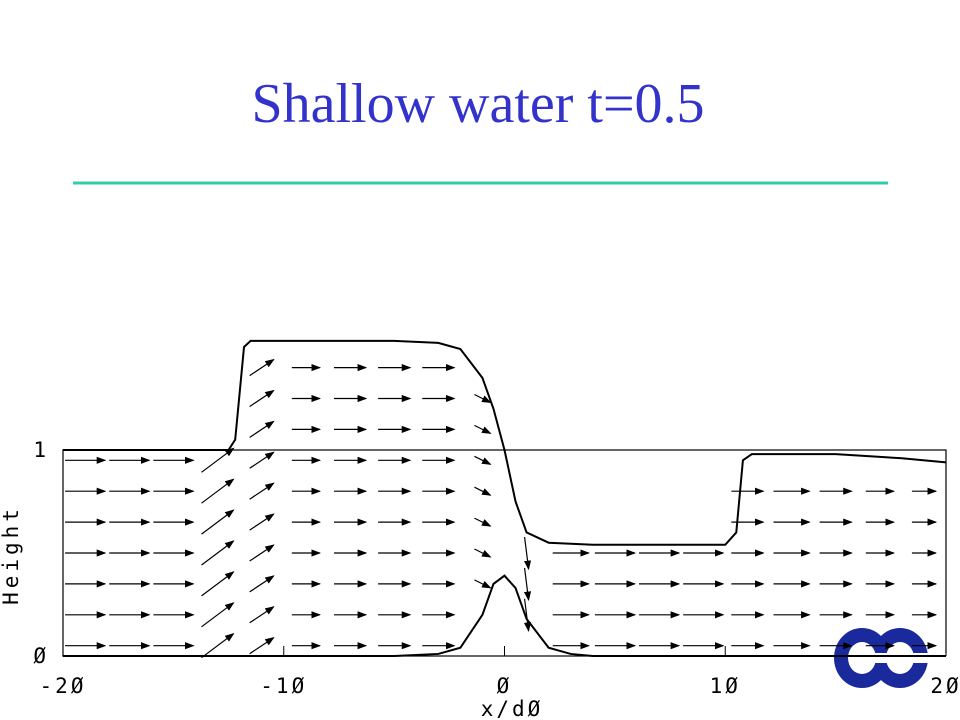  What do you see at coordinates (39, 656) in the screenshot?
I see `y-tick-label: Ø` at bounding box center [39, 656].